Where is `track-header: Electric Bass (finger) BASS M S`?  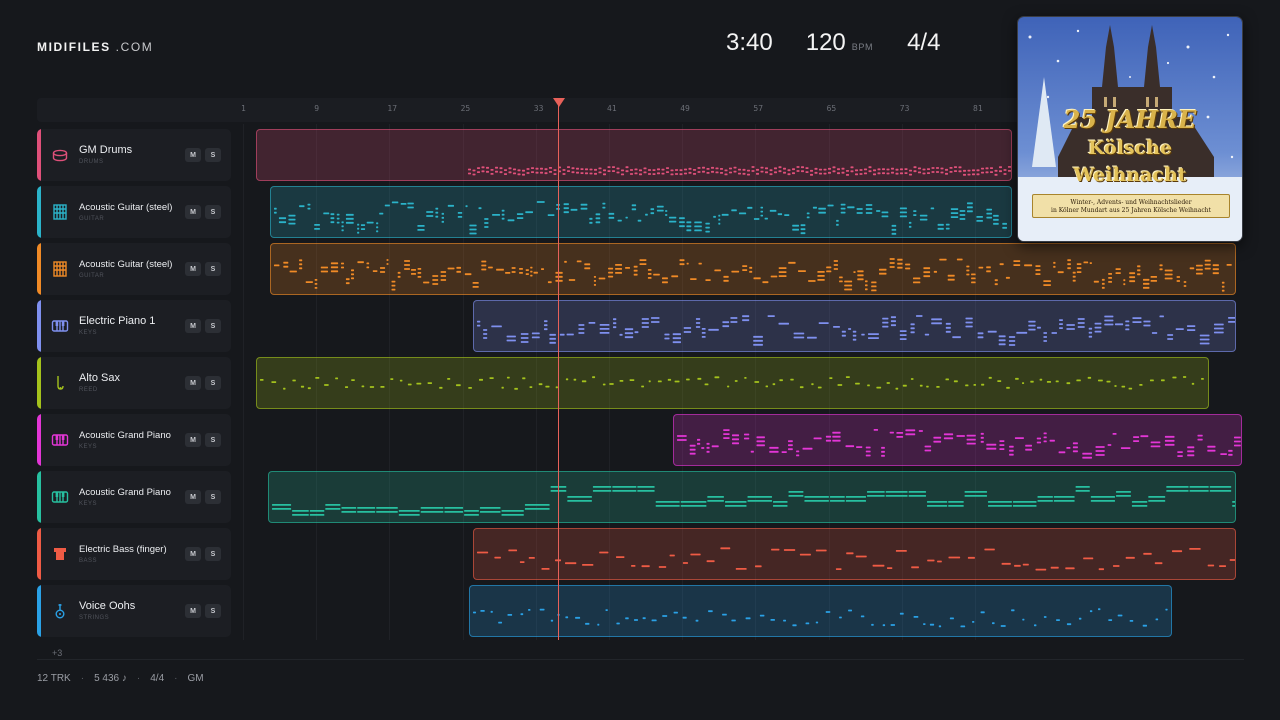
track-header: Electric Bass (finger) BASS M S is located at coordinates (134, 554).